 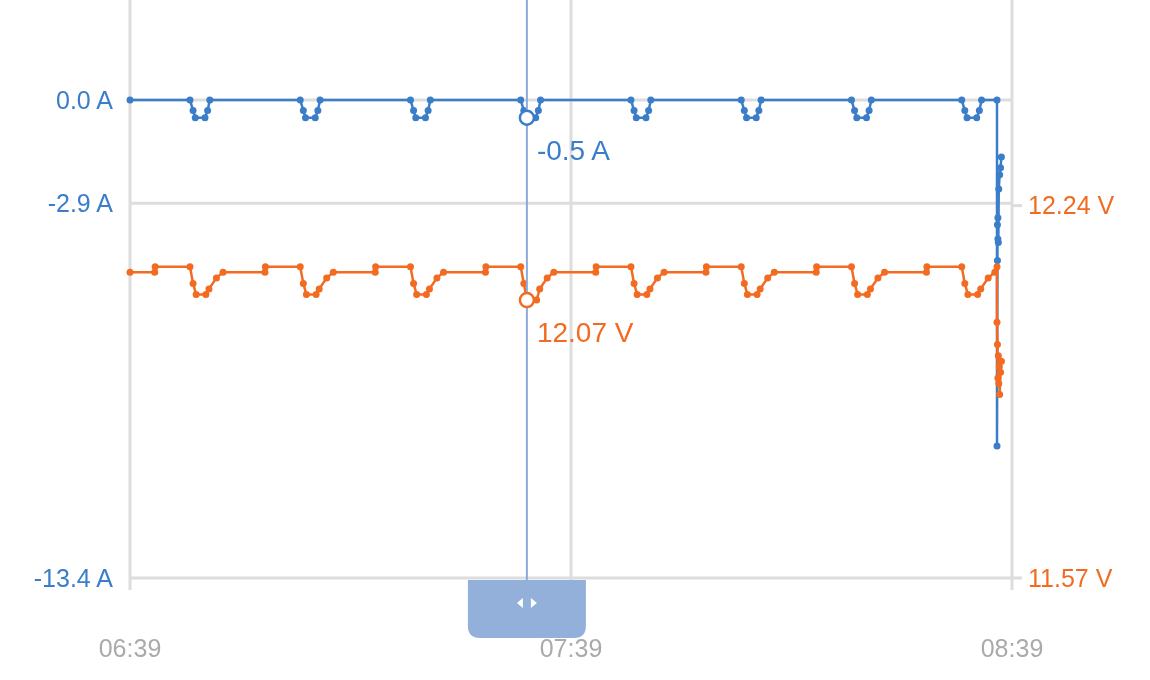 I want to click on annotation: 12.07 V, so click(x=585, y=333).